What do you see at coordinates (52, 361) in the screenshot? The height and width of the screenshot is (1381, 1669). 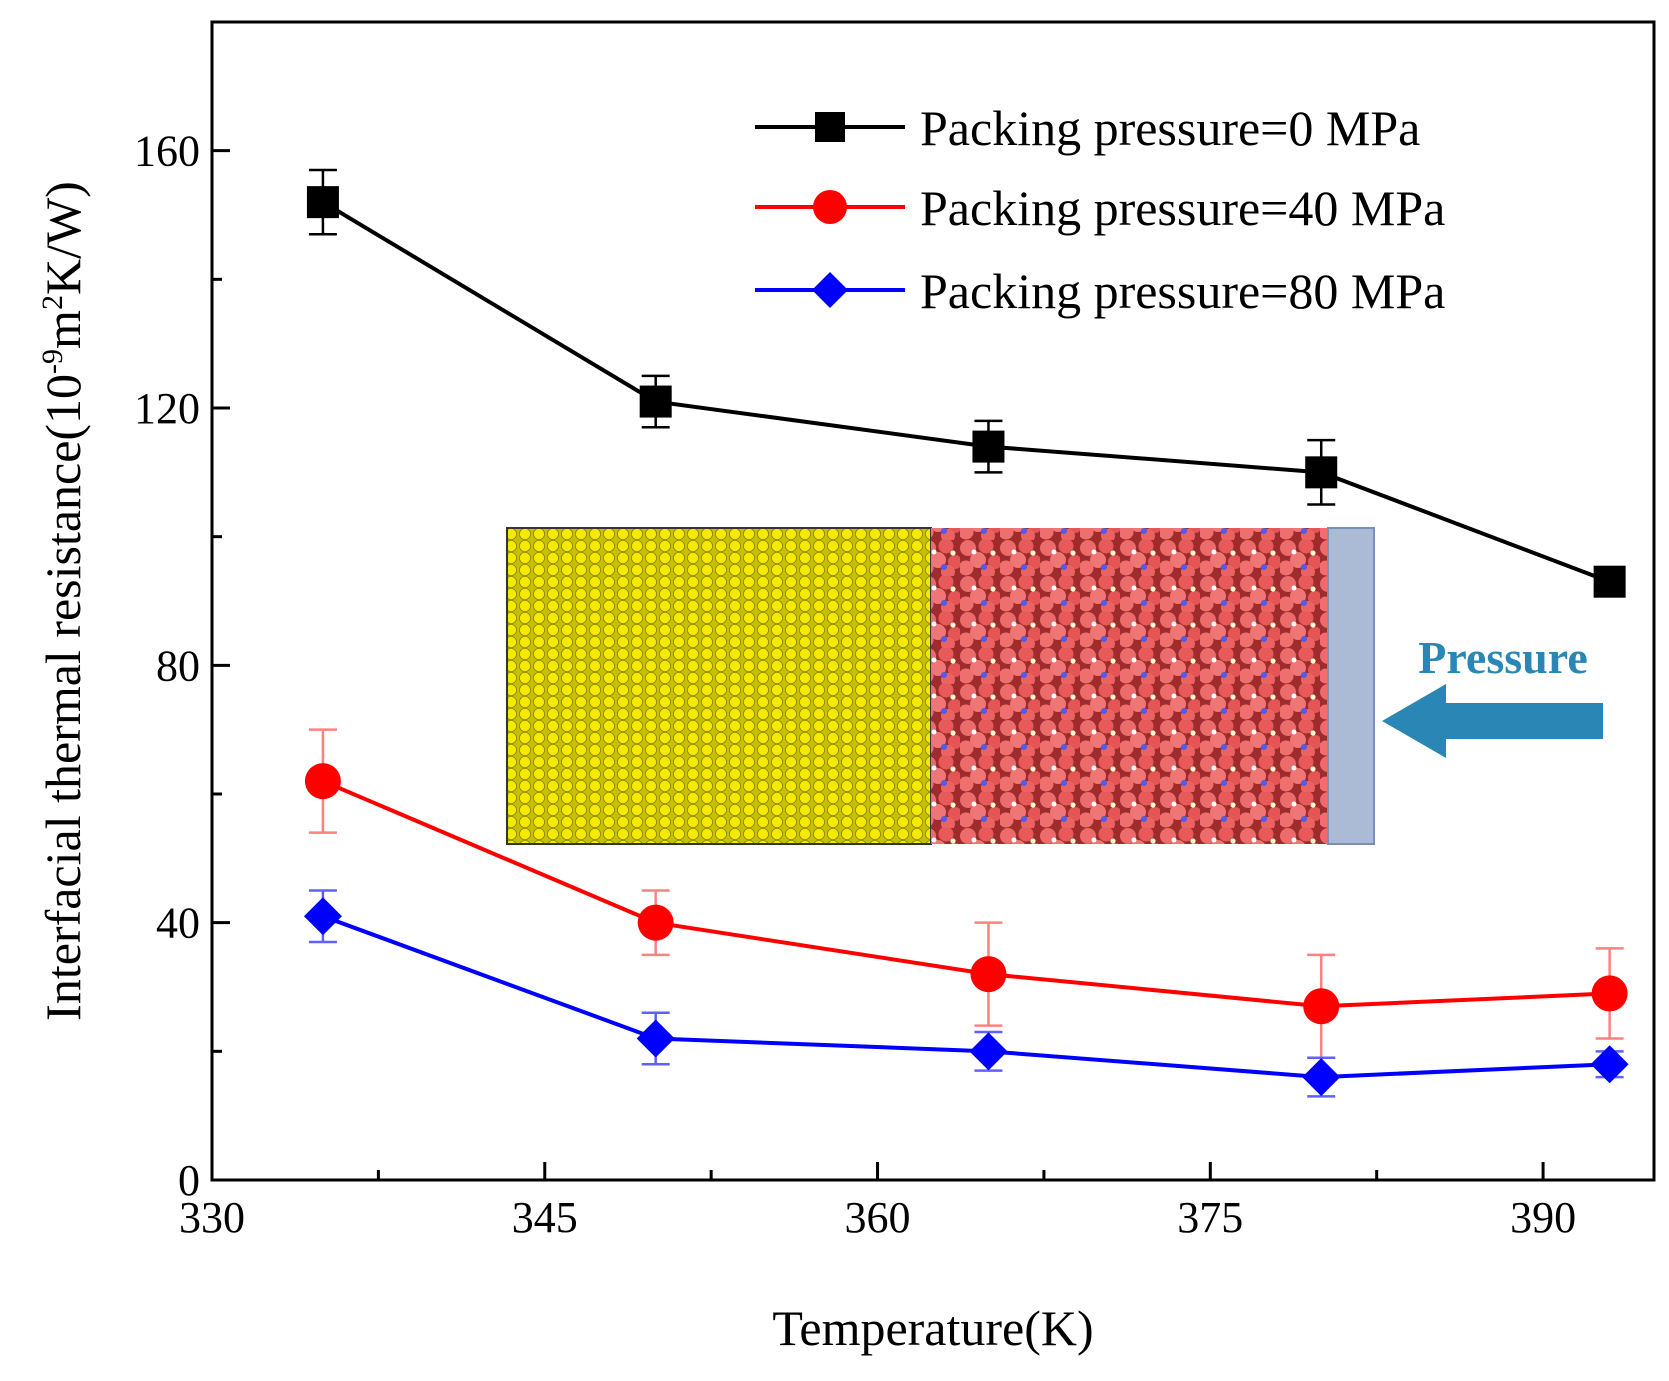 I see `y-axis-title-sup1: -9` at bounding box center [52, 361].